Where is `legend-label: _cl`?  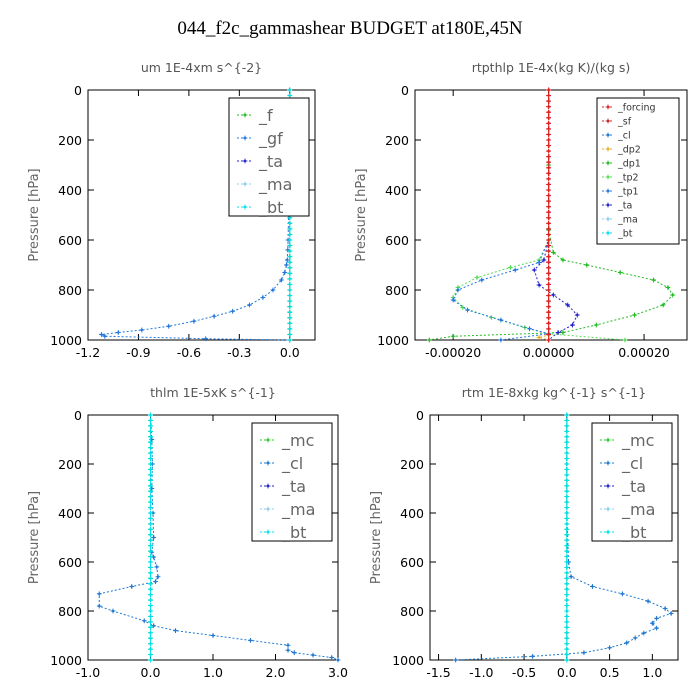 legend-label: _cl is located at coordinates (632, 464).